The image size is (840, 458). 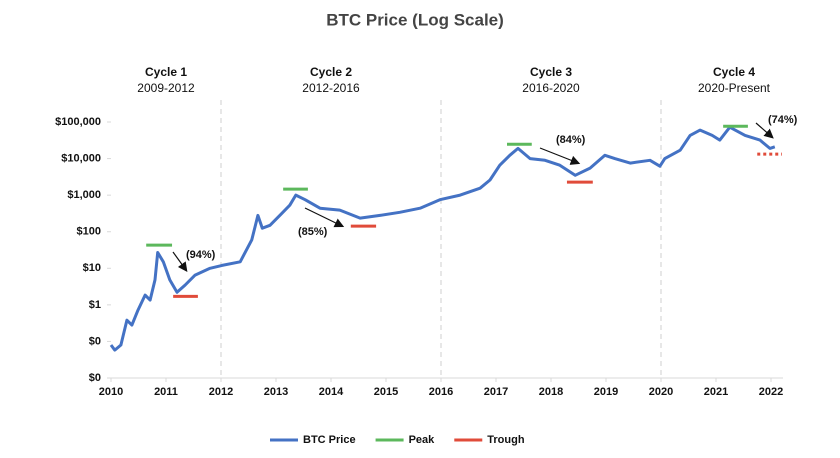 What do you see at coordinates (166, 72) in the screenshot?
I see `cycle-label: Cycle 1` at bounding box center [166, 72].